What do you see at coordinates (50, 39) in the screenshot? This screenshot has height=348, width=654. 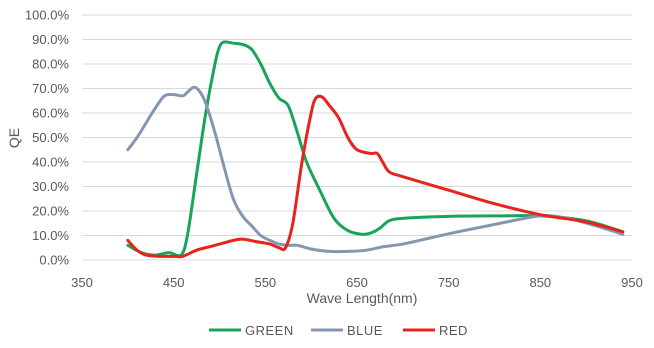 I see `y-tick-label: 90.0%` at bounding box center [50, 39].